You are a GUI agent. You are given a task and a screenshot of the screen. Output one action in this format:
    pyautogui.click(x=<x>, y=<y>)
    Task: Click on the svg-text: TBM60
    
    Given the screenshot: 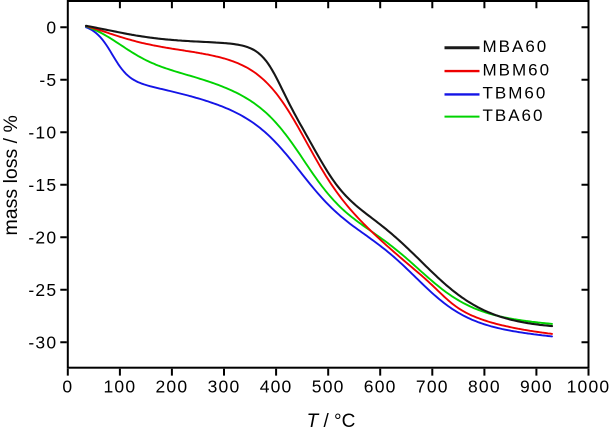 What is the action you would take?
    pyautogui.click(x=515, y=93)
    